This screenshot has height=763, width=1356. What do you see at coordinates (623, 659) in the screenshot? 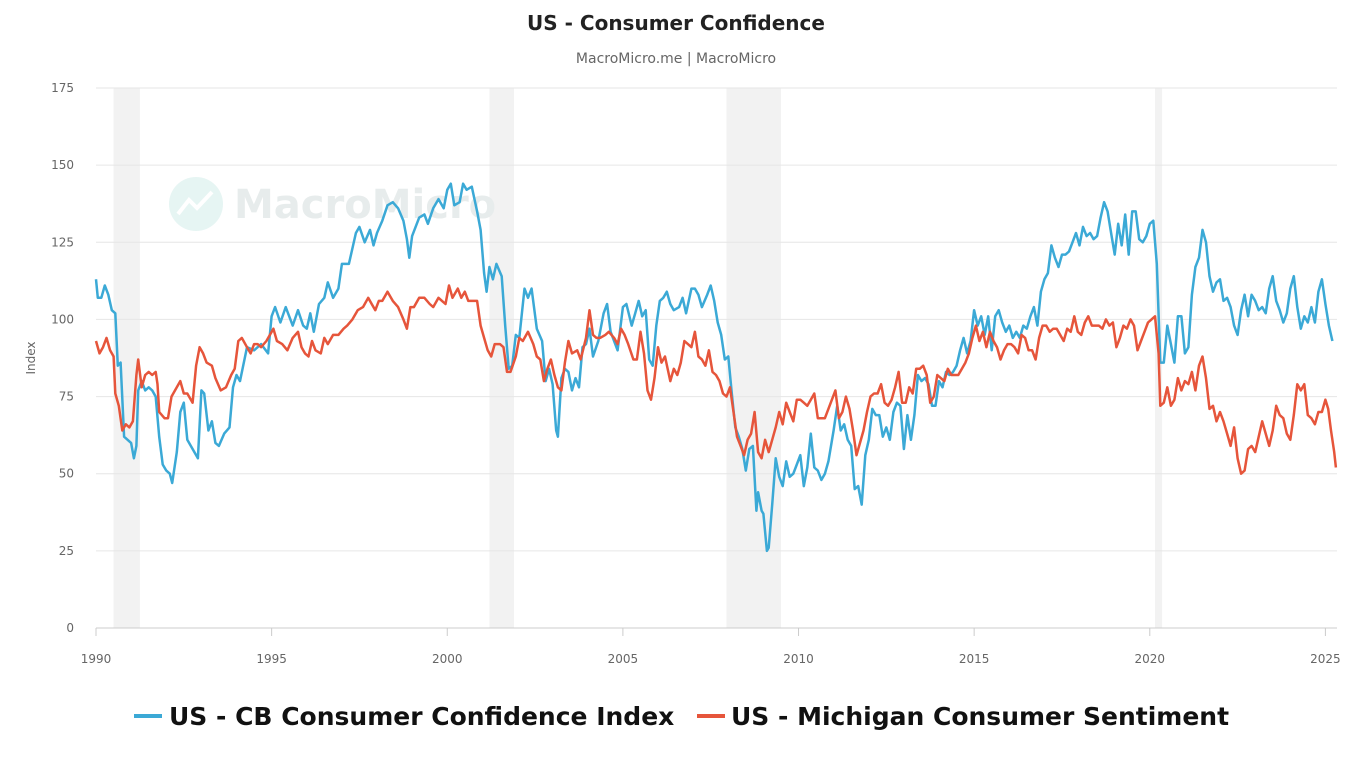
I see `x-tick-label: 2005` at bounding box center [623, 659].